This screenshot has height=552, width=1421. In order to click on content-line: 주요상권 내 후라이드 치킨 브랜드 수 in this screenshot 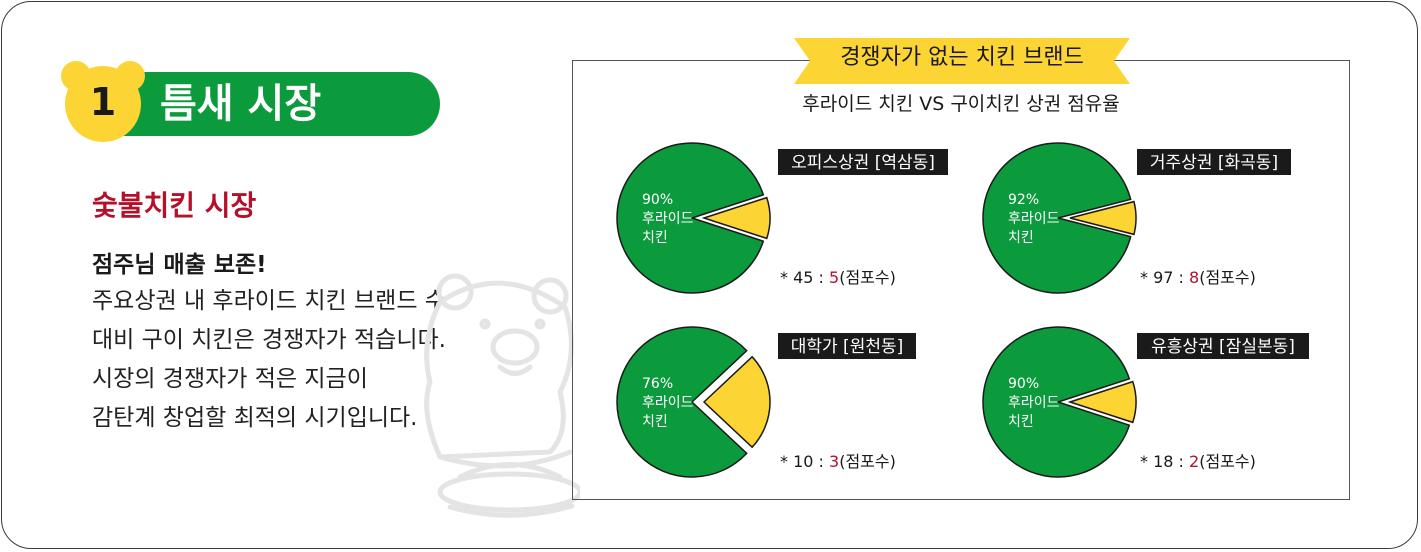, I will do `click(269, 301)`.